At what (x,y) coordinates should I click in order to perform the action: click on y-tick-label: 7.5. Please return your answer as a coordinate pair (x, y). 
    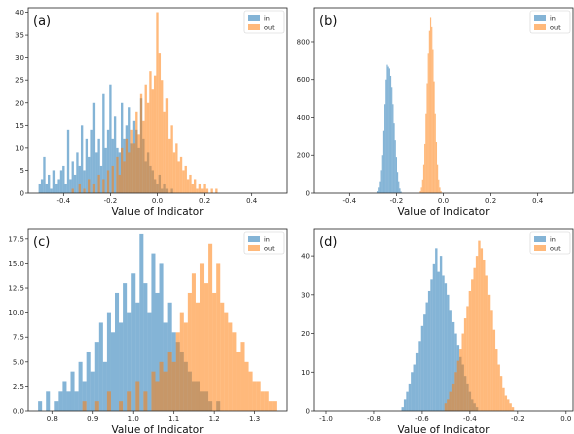
    Looking at the image, I should click on (18, 338).